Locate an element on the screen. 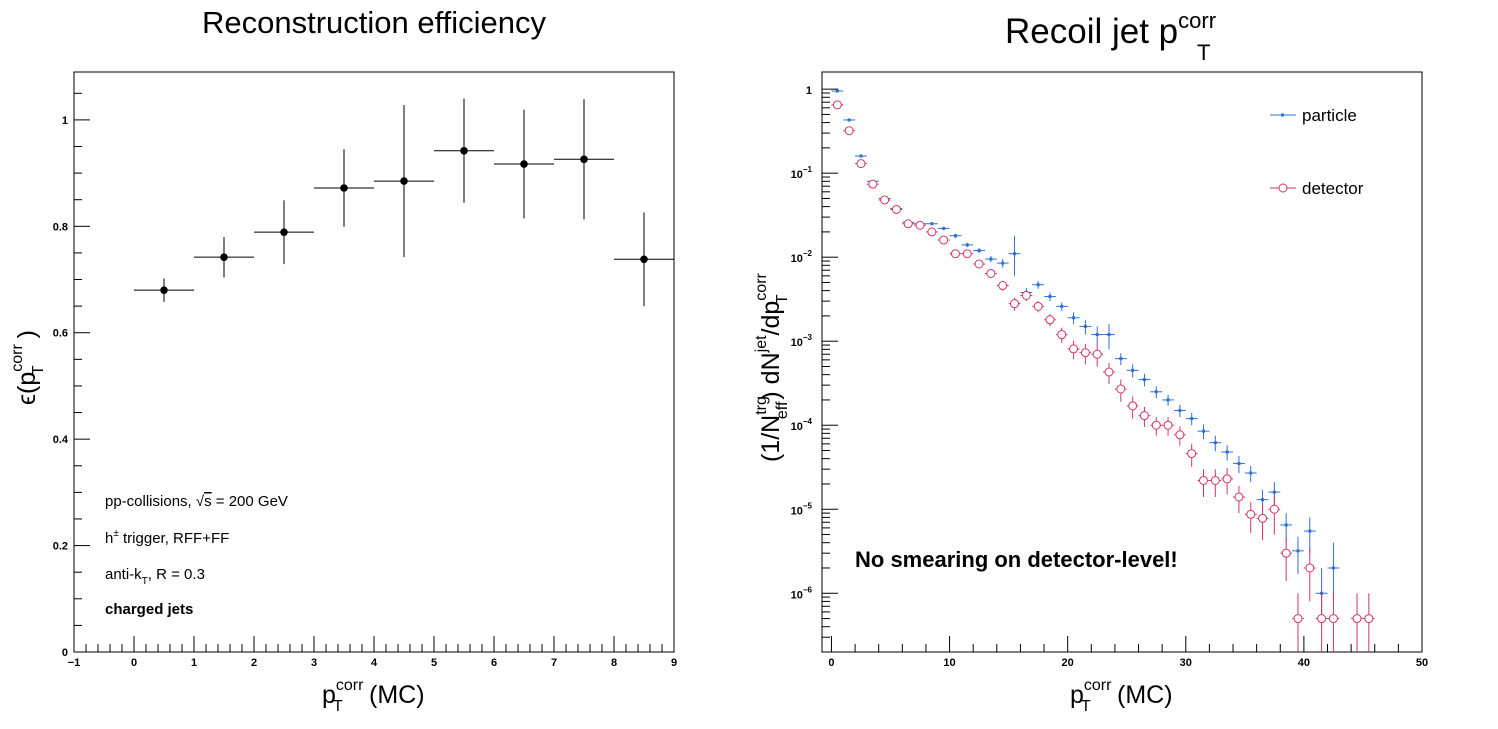 The height and width of the screenshot is (729, 1498). legend: particle detector is located at coordinates (1317, 152).